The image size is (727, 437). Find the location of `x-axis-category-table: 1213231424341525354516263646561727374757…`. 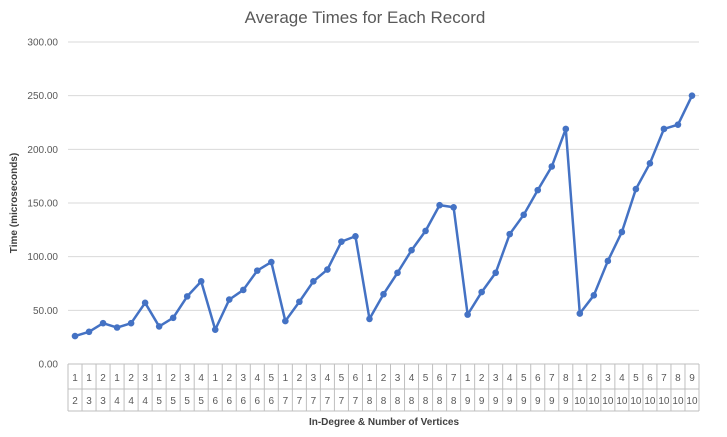

x-axis-category-table: 1213231424341525354516263646561727374757… is located at coordinates (383, 387).